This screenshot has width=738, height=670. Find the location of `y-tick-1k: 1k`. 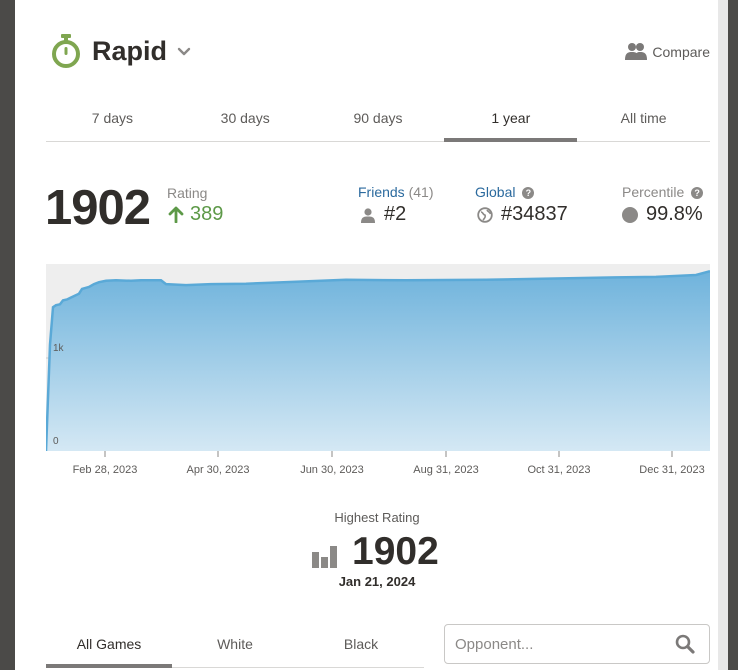

y-tick-1k: 1k is located at coordinates (59, 348).